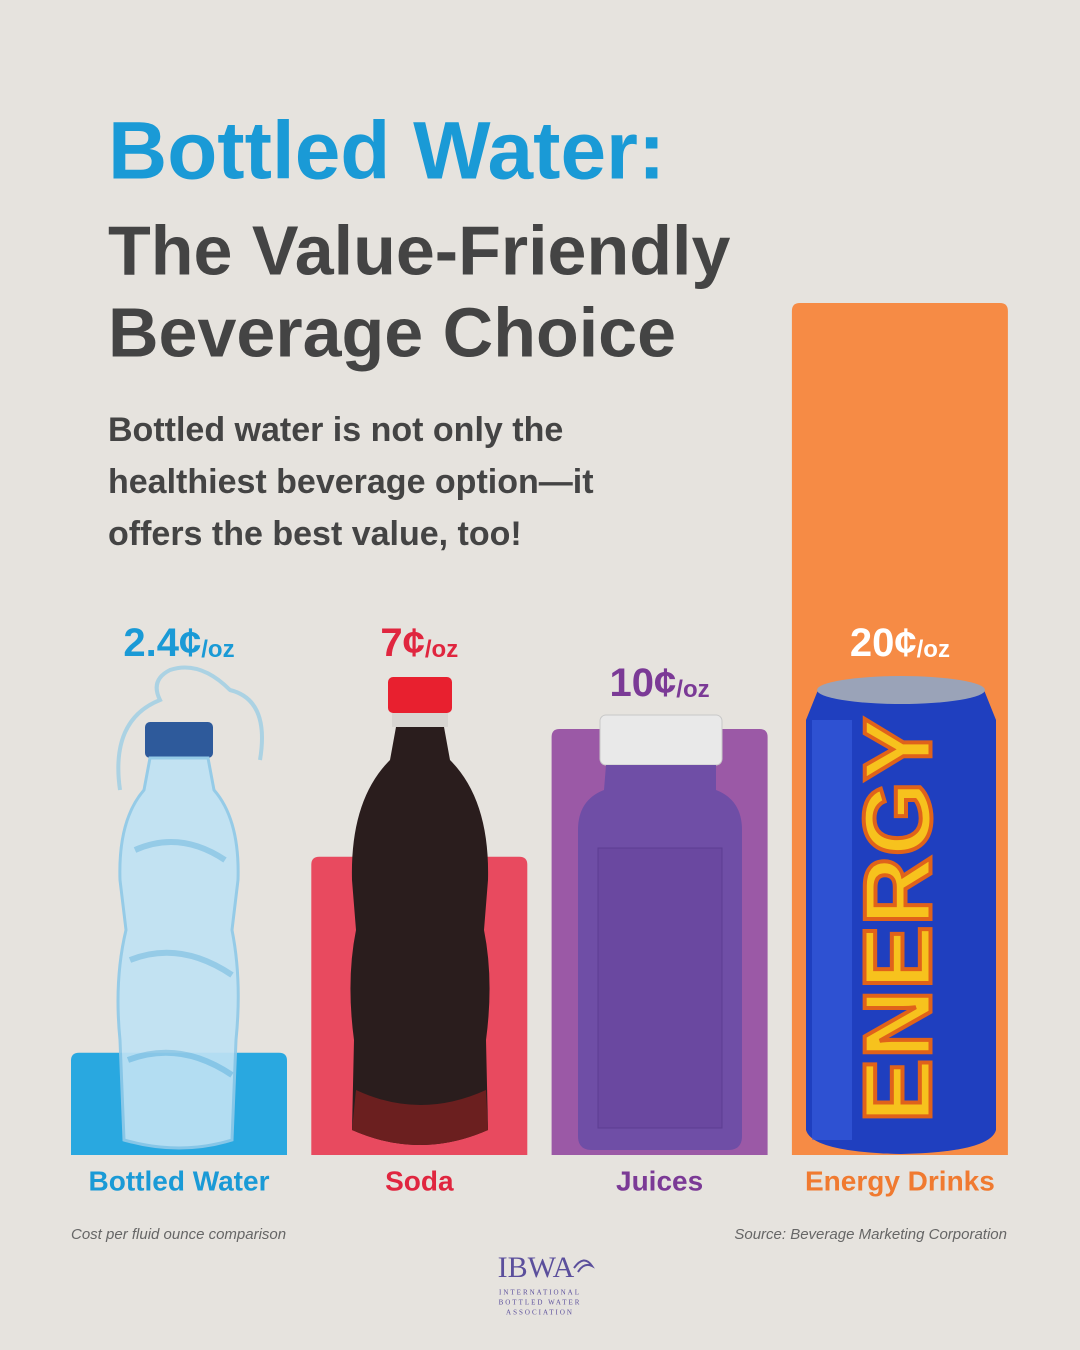 This screenshot has width=1080, height=1350. Describe the element at coordinates (540, 1293) in the screenshot. I see `logo-line: INTERNATIONAL` at that location.